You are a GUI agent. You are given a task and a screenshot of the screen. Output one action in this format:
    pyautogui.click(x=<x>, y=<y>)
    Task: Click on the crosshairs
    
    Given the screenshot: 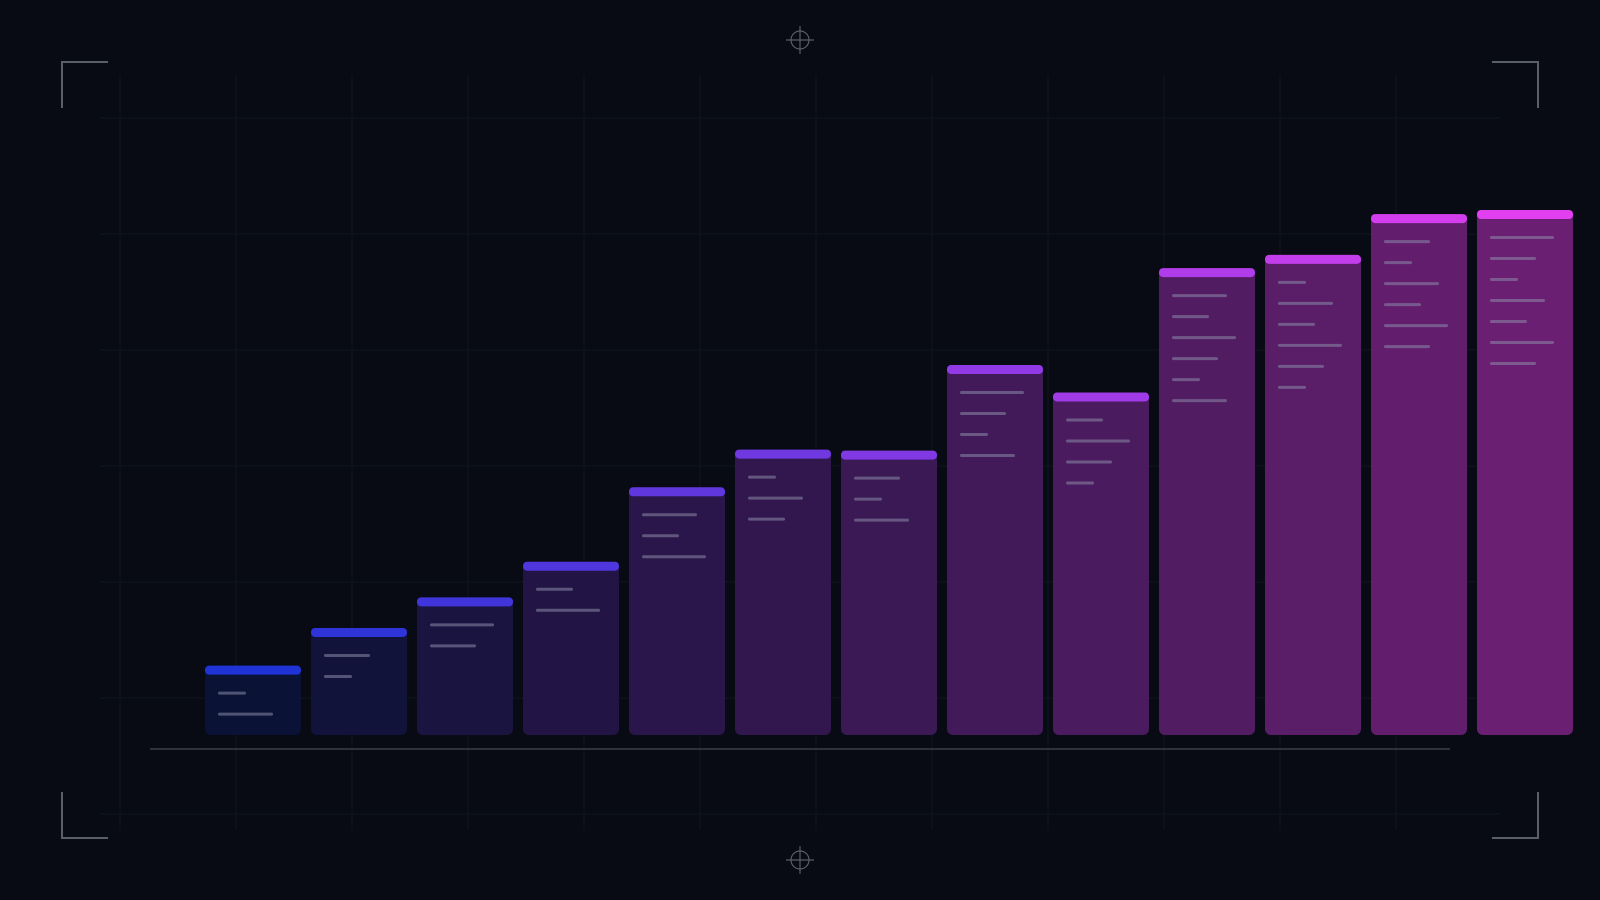 What is the action you would take?
    pyautogui.click(x=800, y=450)
    